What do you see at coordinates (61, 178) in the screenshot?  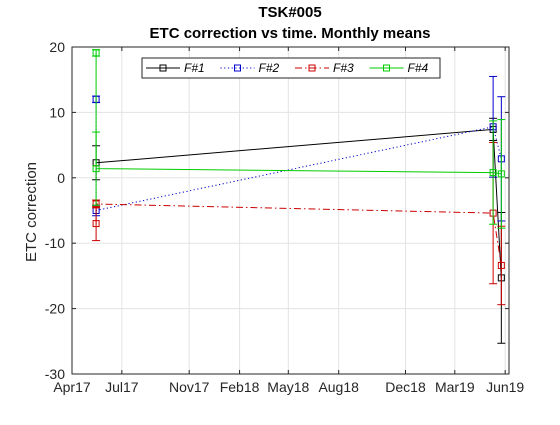 I see `y-tick-label: 0` at bounding box center [61, 178].